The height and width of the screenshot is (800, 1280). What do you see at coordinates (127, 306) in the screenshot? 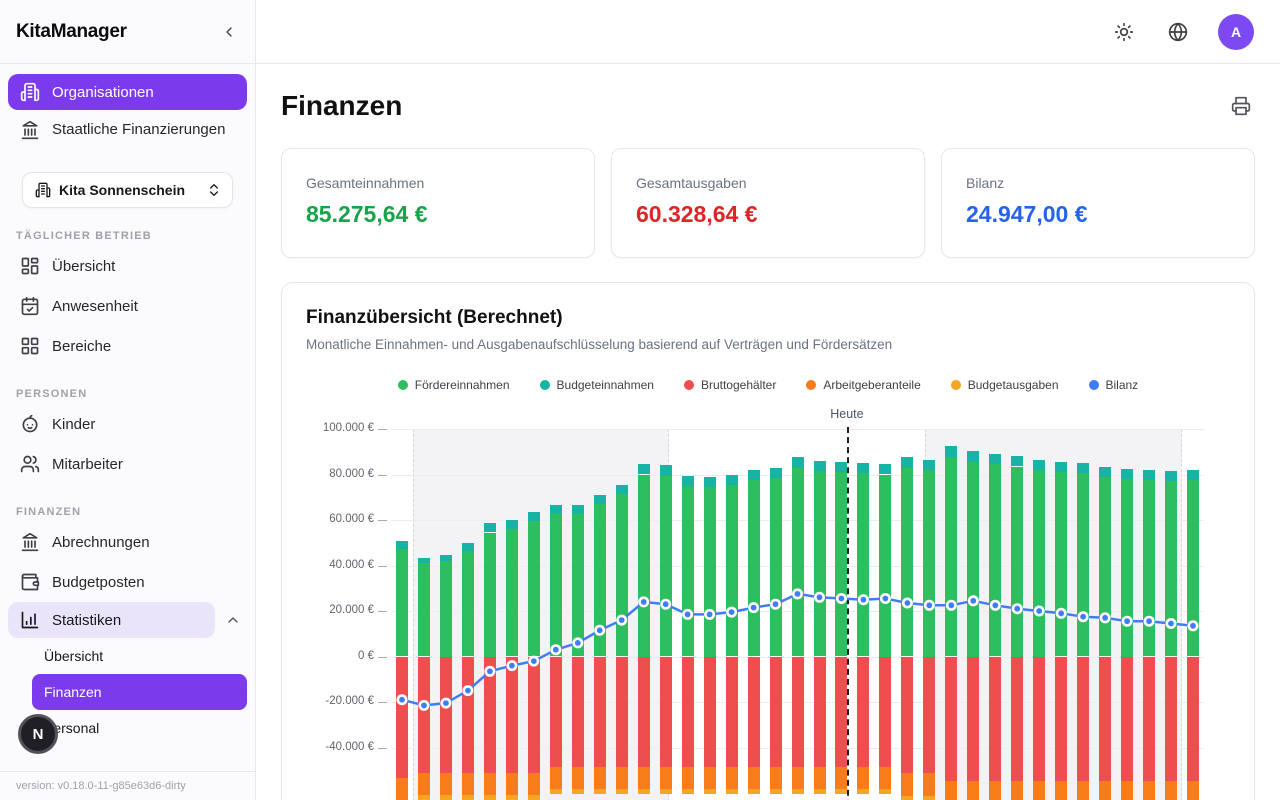
I see `sidebar-item-anwesenheit: Anwesenheit` at bounding box center [127, 306].